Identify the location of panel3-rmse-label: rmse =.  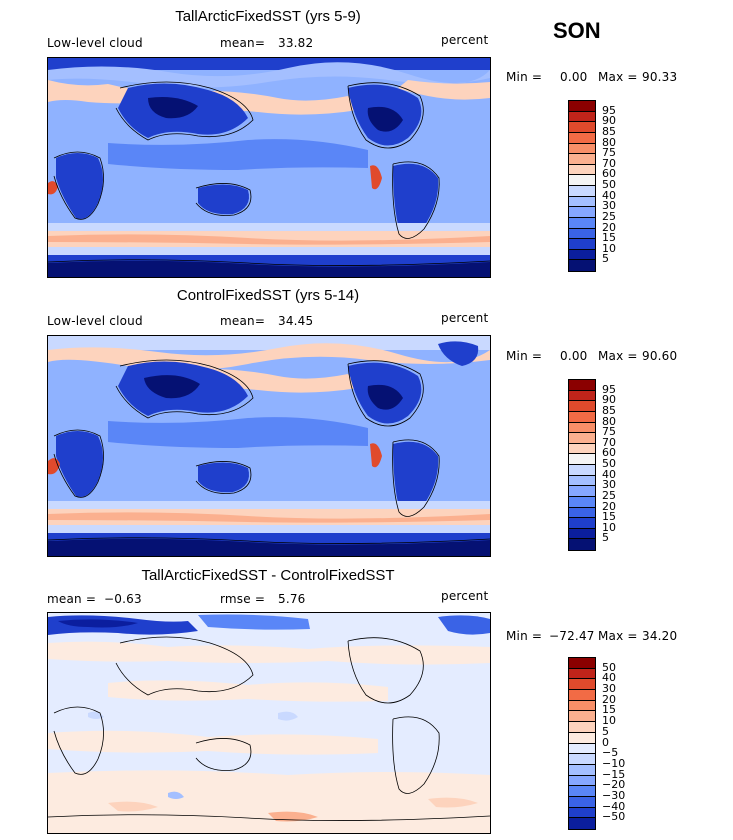
(243, 599).